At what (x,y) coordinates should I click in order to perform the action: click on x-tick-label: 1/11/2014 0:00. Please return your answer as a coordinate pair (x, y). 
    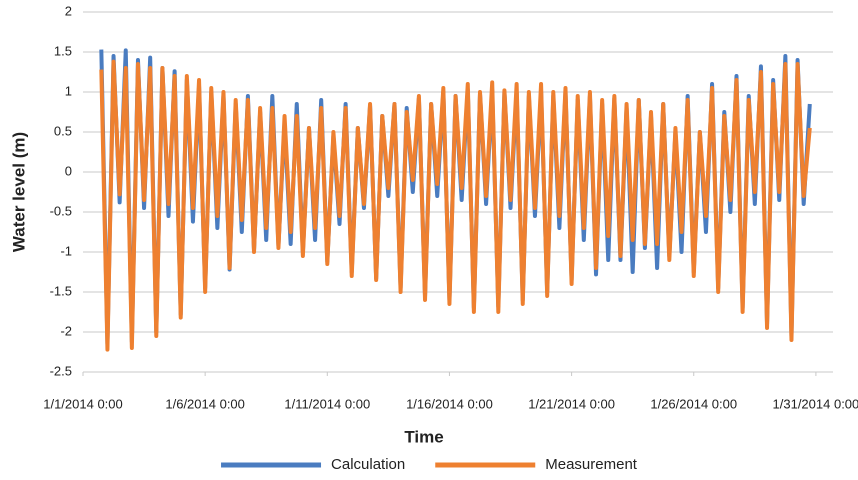
    Looking at the image, I should click on (327, 403).